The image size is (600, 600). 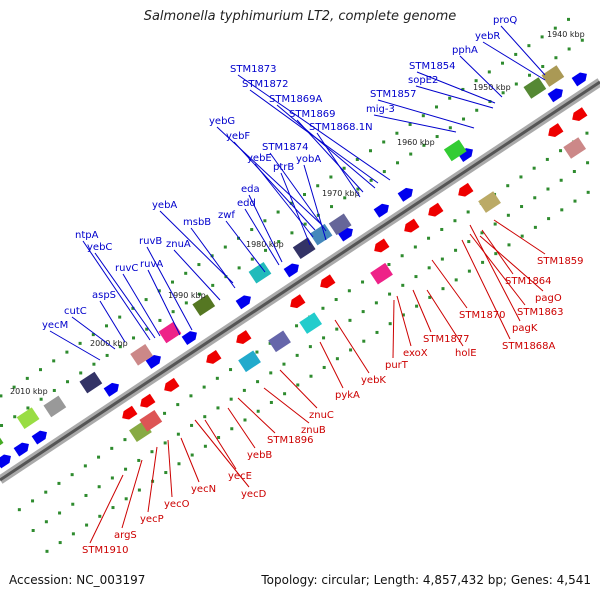 I want to click on forward-gene-label: STM1873, so click(x=253, y=69).